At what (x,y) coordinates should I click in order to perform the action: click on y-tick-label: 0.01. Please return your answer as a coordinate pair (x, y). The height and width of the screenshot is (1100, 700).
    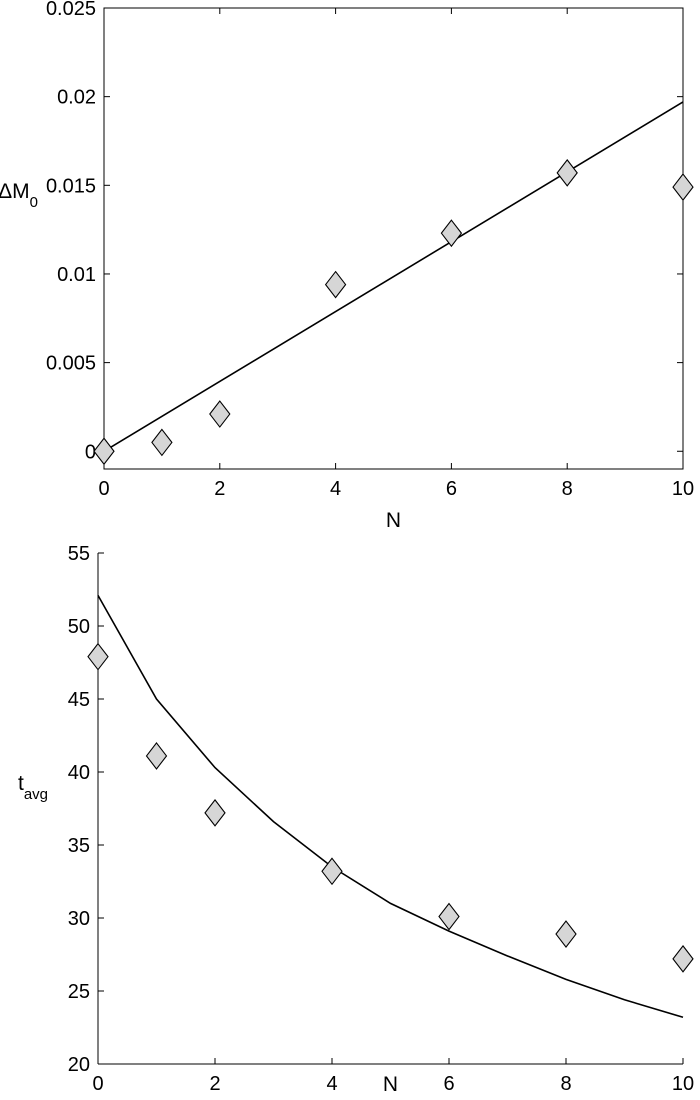
    Looking at the image, I should click on (76, 275).